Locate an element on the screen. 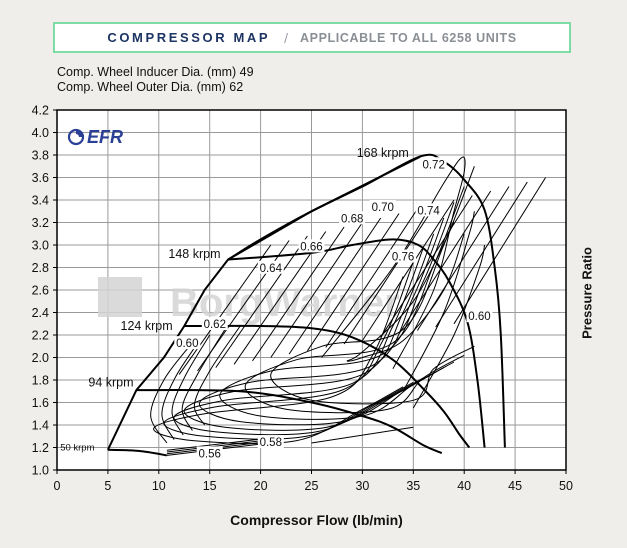 The height and width of the screenshot is (548, 627). y-tick-label: 4.0 is located at coordinates (40, 133).